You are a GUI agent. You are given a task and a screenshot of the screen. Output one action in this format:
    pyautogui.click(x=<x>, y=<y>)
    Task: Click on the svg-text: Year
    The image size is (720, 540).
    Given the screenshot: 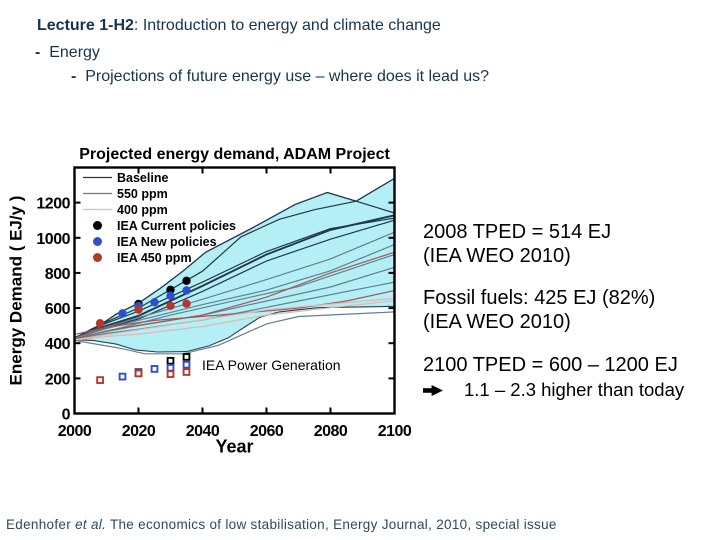 What is the action you would take?
    pyautogui.click(x=234, y=447)
    